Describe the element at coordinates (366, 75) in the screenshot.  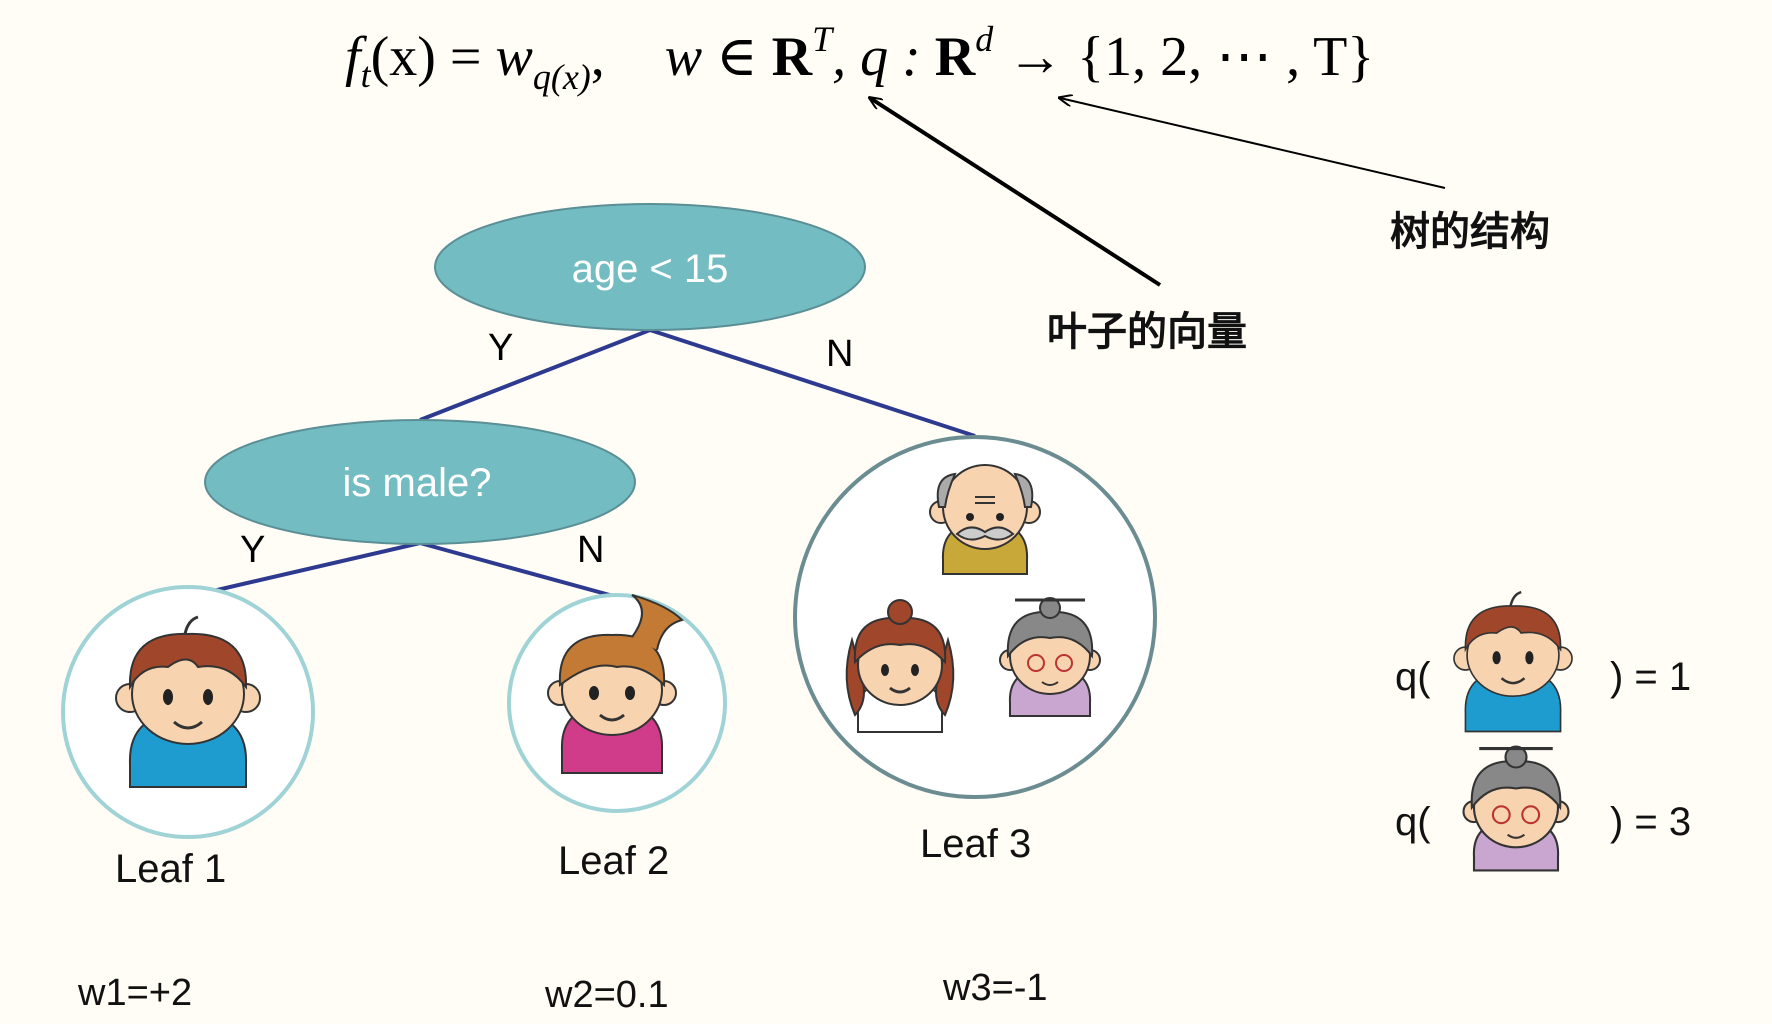
I see `formula-t-sub: t` at that location.